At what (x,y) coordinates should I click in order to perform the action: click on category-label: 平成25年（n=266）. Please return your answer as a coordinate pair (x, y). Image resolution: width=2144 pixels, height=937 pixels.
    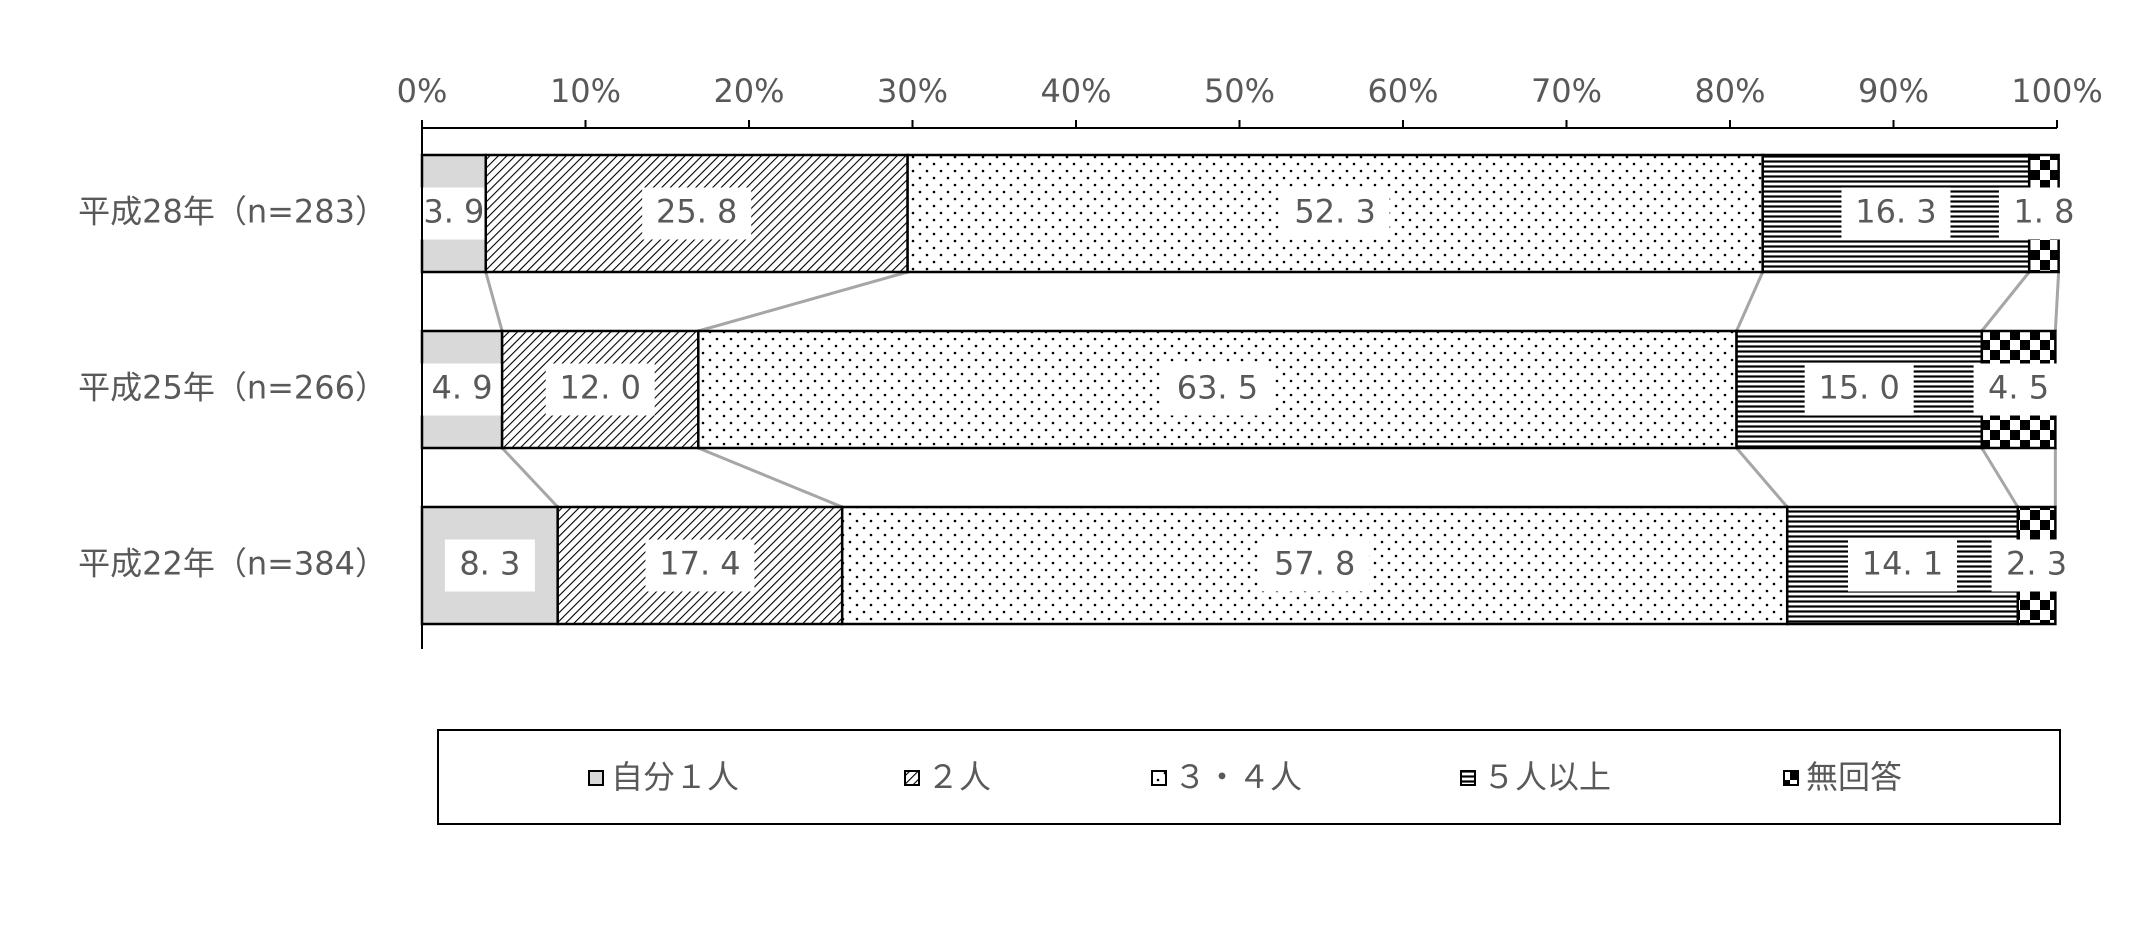
    Looking at the image, I should click on (232, 388).